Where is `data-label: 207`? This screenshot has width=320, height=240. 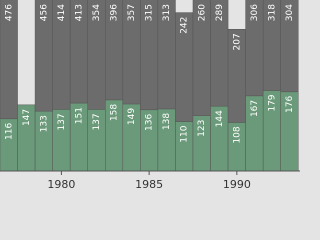
data-label: 207 is located at coordinates (237, 41).